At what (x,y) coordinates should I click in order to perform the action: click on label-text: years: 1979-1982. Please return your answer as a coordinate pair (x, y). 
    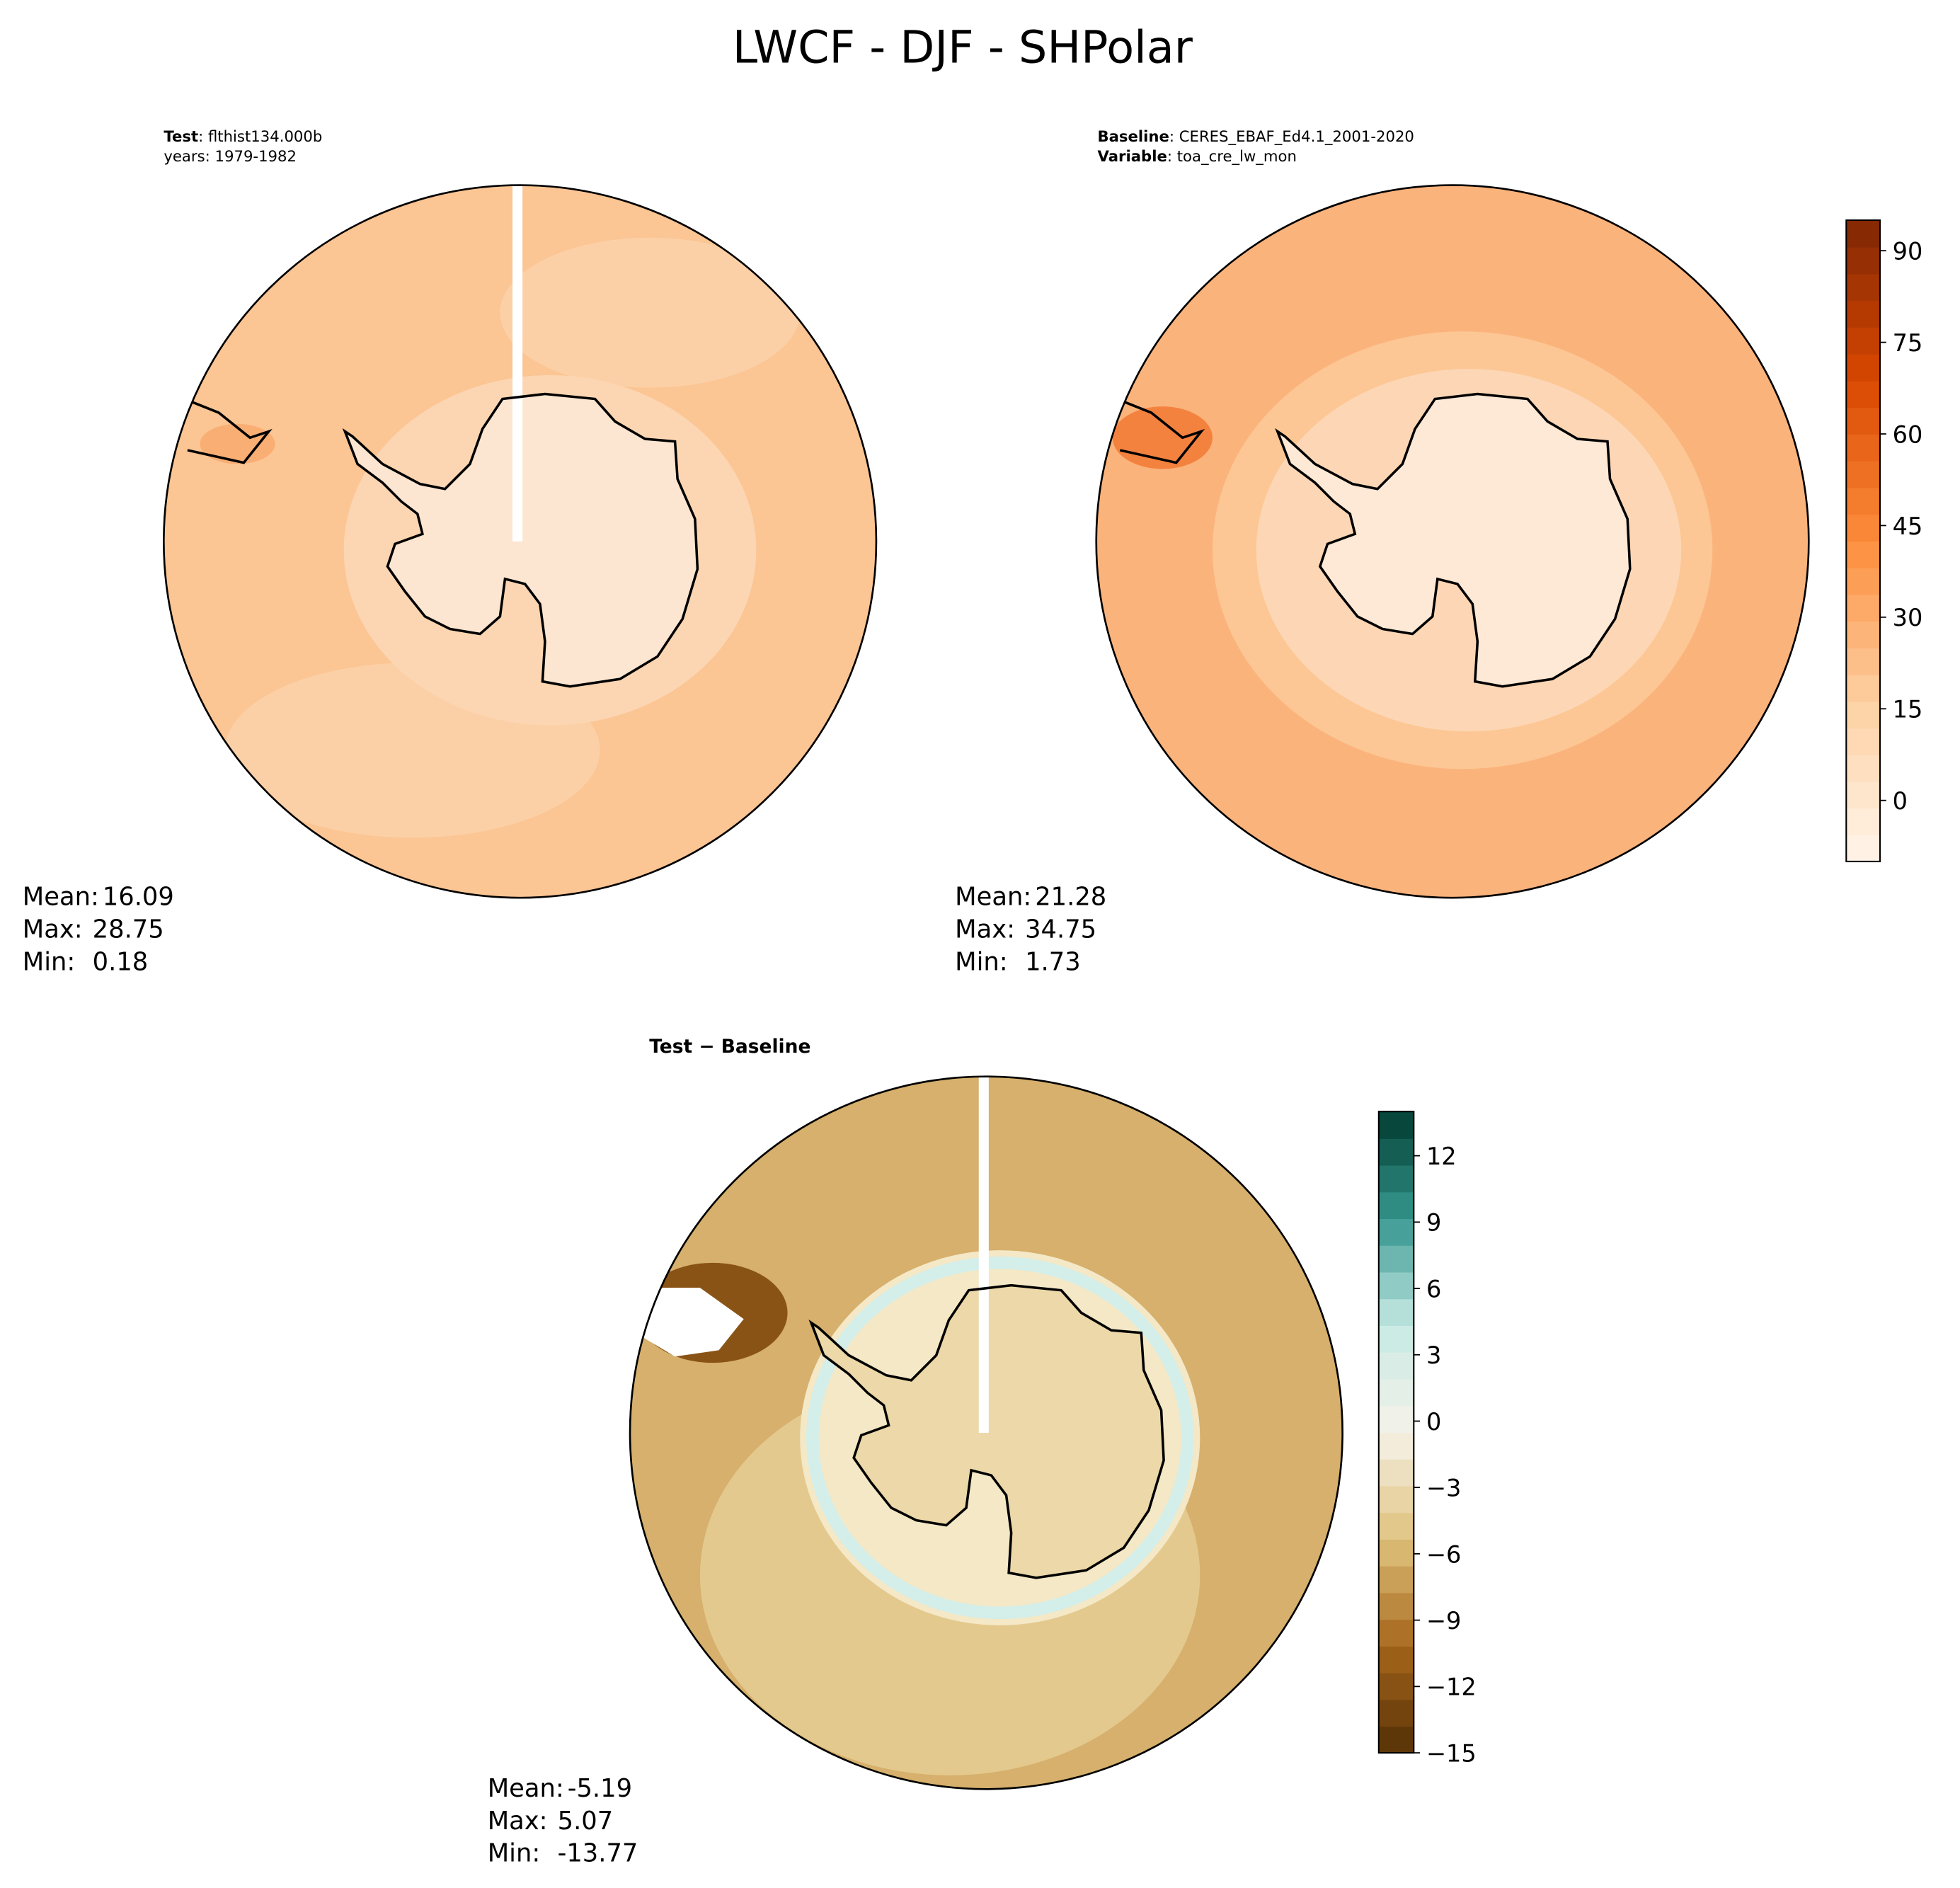
    Looking at the image, I should click on (230, 156).